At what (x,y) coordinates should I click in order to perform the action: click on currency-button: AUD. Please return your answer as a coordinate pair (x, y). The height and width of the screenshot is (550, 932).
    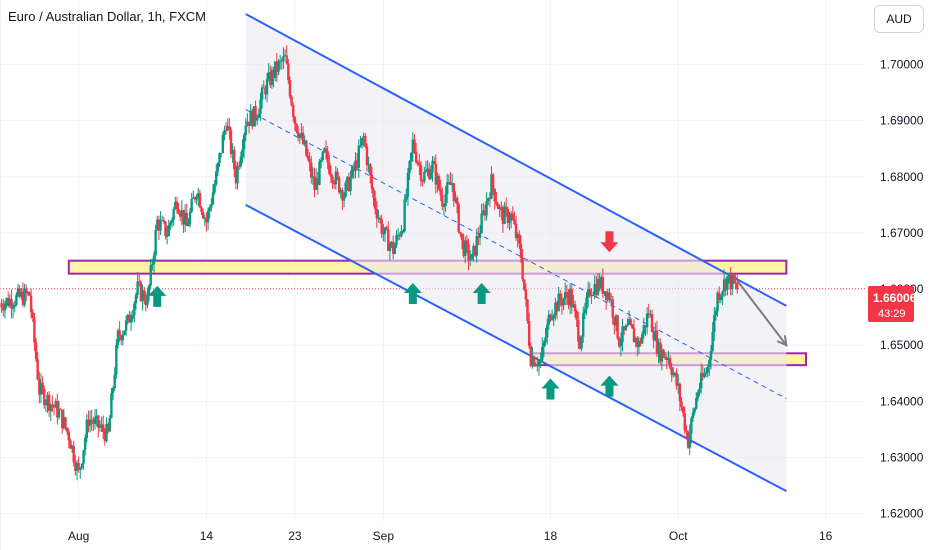
    Looking at the image, I should click on (899, 19).